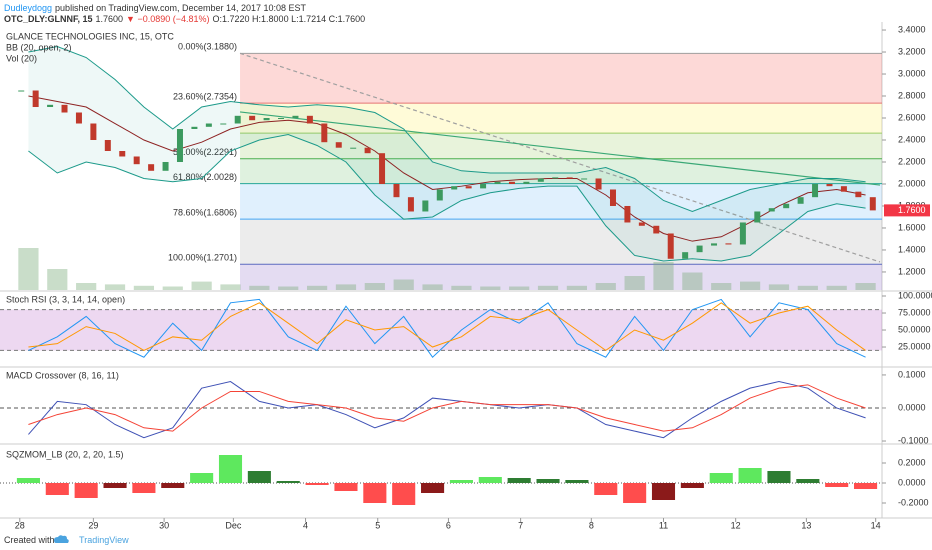 The image size is (932, 550). I want to click on y-tick-label: 1.4000, so click(912, 249).